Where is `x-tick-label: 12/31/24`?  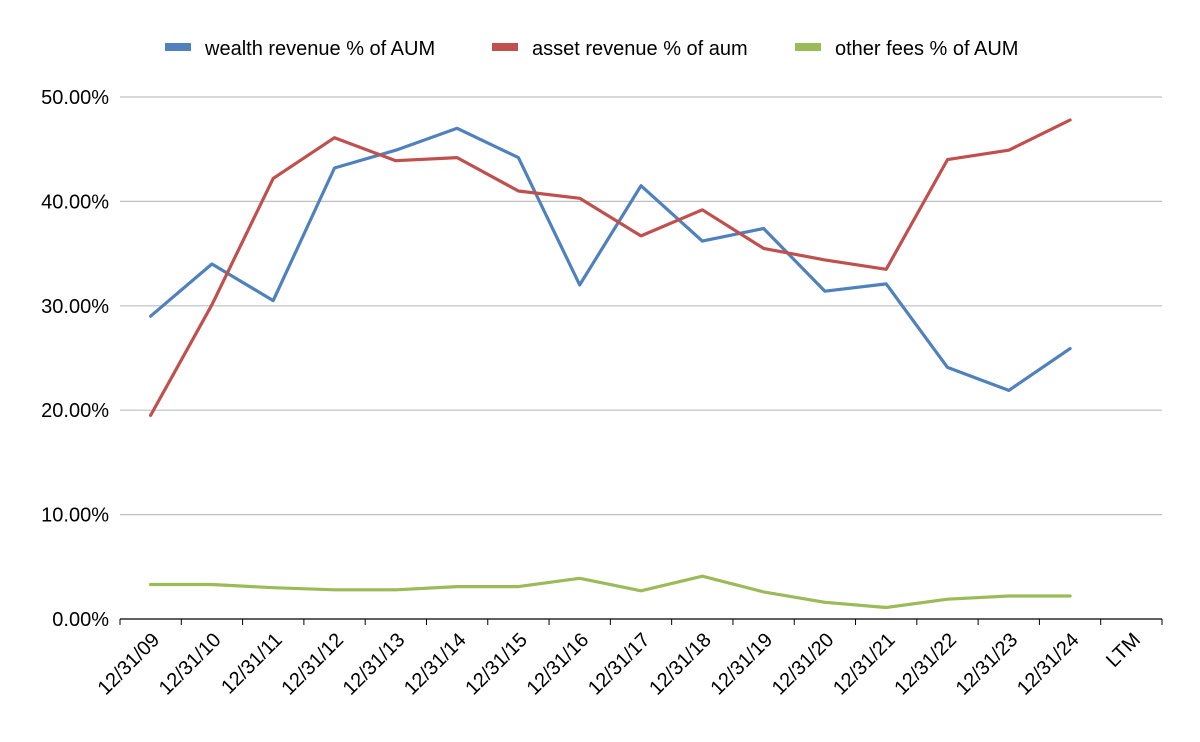 x-tick-label: 12/31/24 is located at coordinates (1048, 664).